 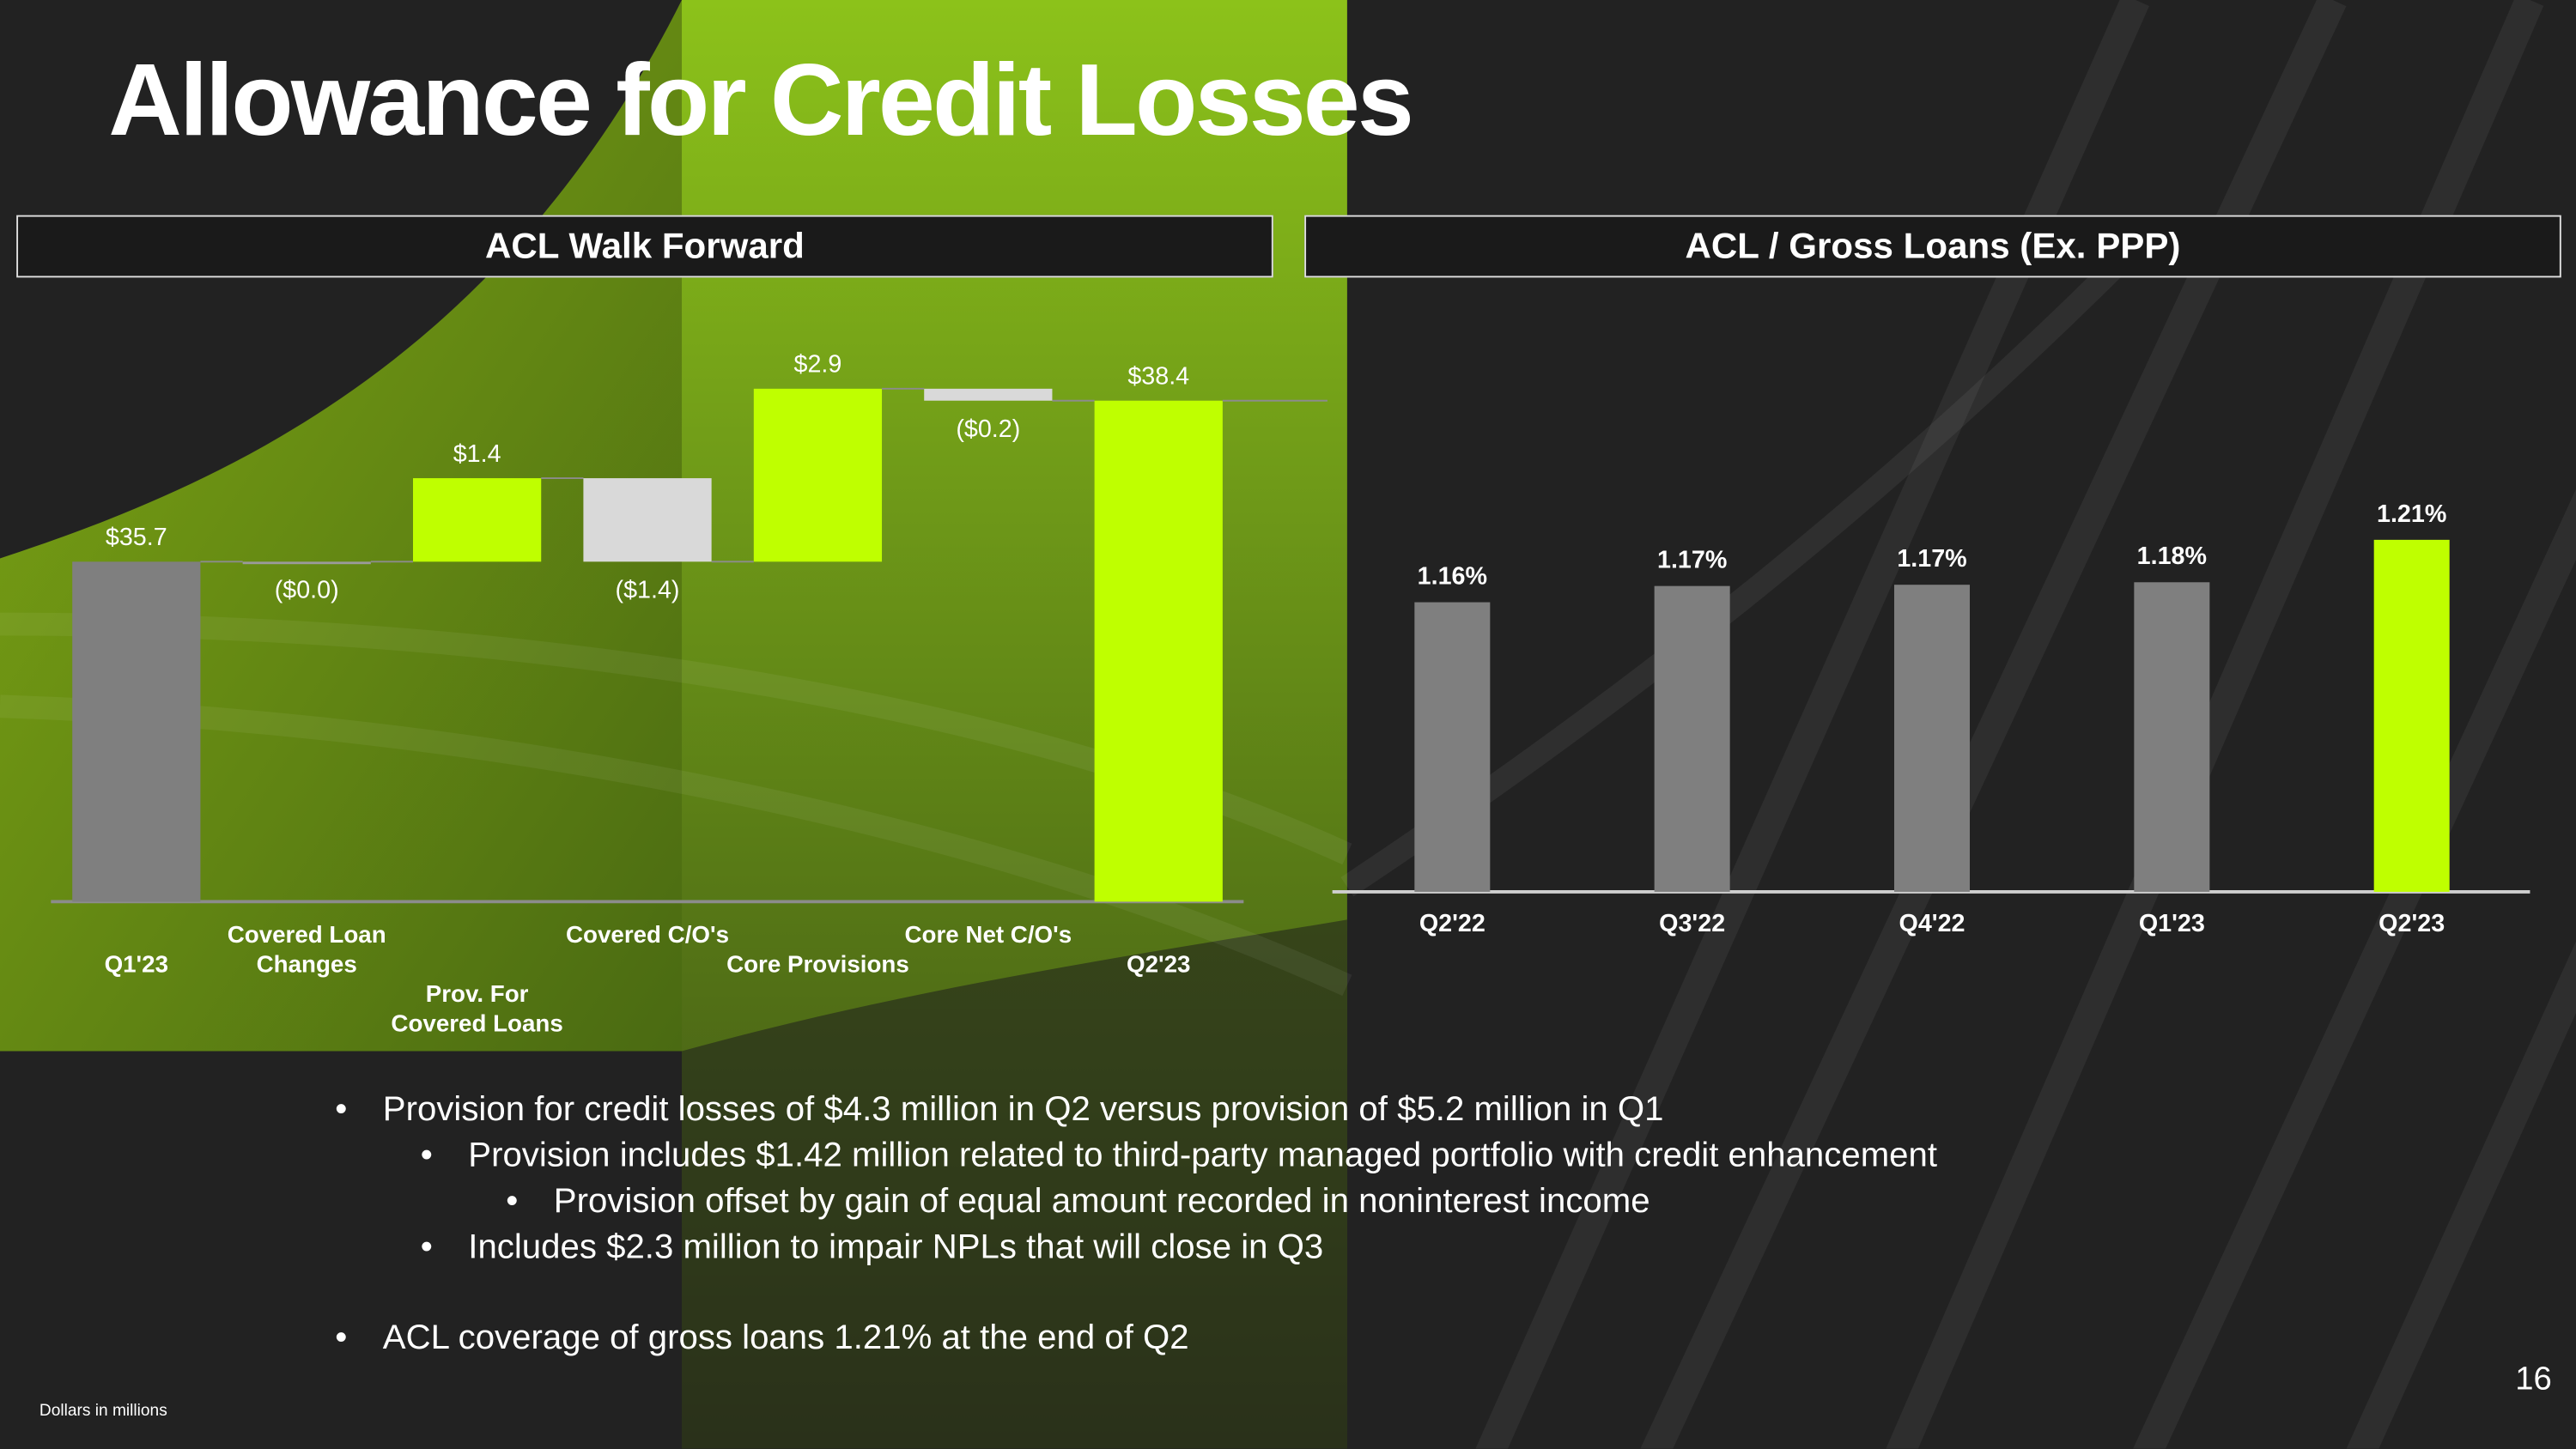 I want to click on data-label: 1.21%, so click(x=2412, y=514).